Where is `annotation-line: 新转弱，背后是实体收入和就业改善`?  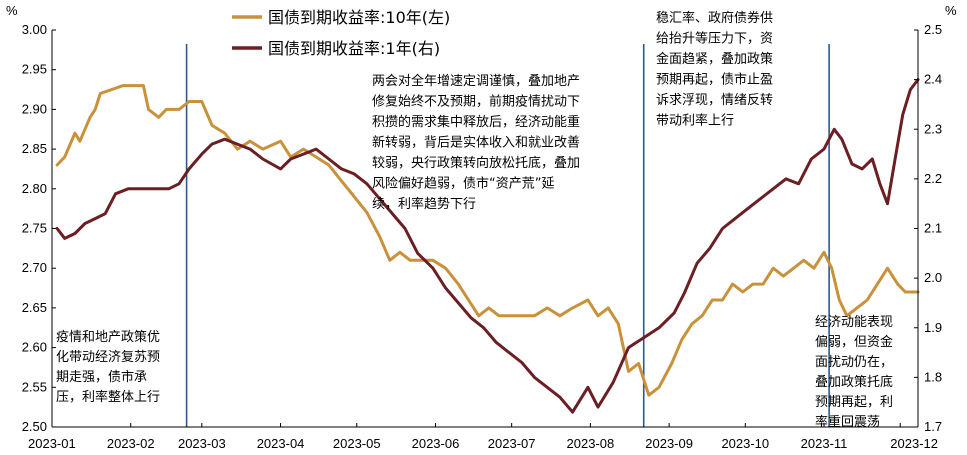
annotation-line: 新转弱，背后是实体收入和就业改善 is located at coordinates (476, 143).